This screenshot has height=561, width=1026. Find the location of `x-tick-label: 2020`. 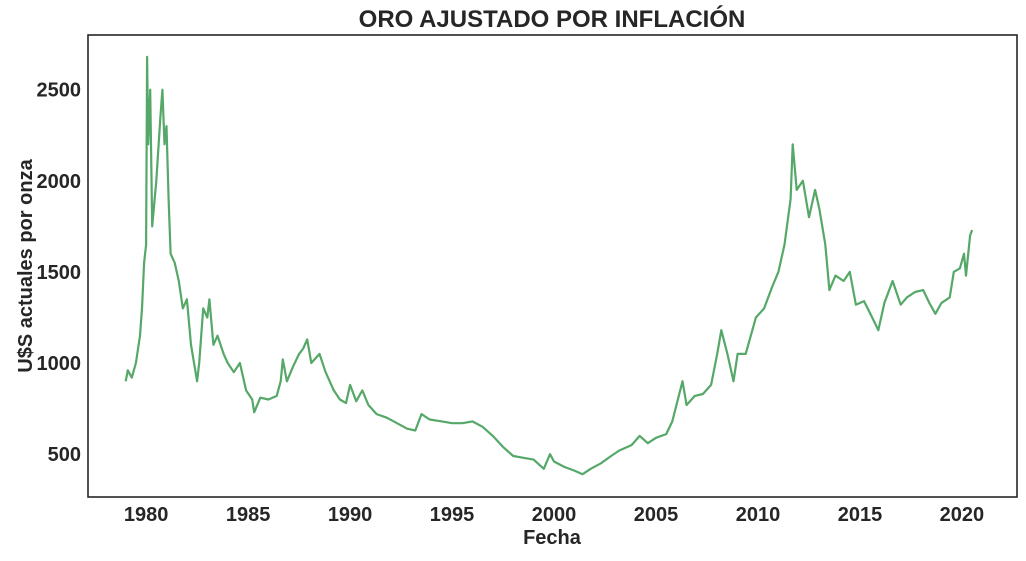

x-tick-label: 2020 is located at coordinates (962, 515).